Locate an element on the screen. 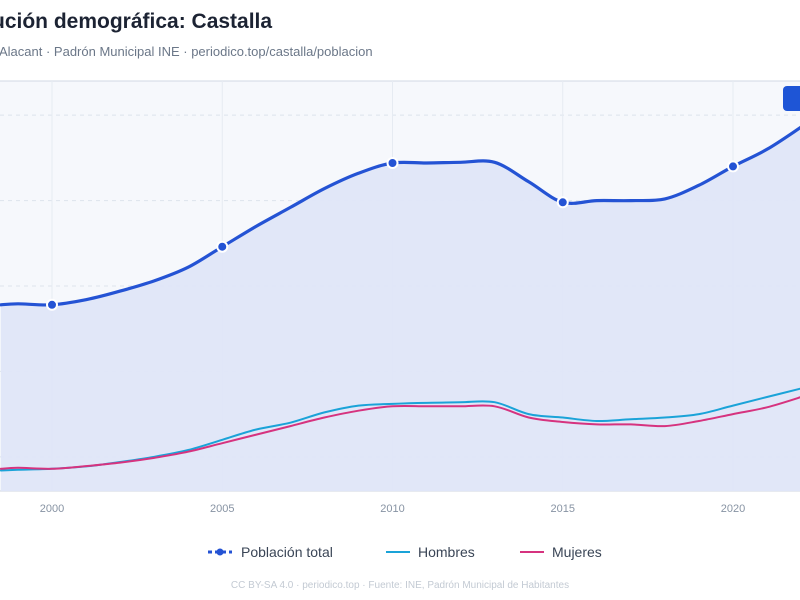 The height and width of the screenshot is (600, 800). legend-swatch-mujeres is located at coordinates (532, 552).